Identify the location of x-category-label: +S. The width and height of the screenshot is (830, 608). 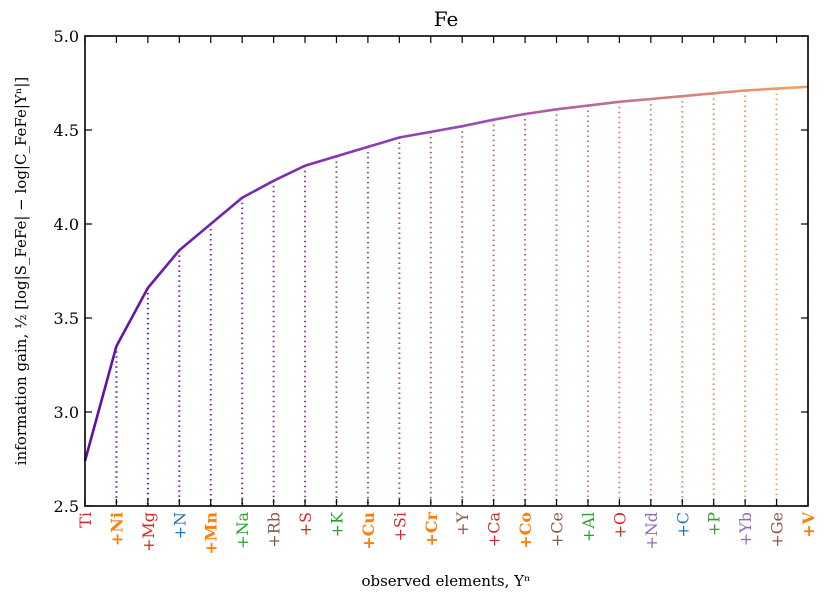
(305, 524).